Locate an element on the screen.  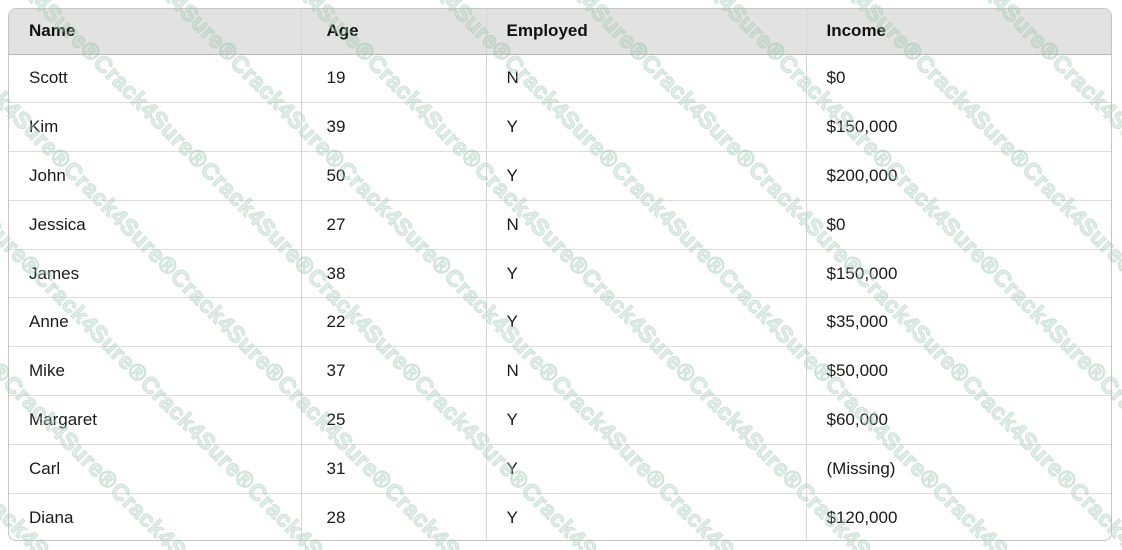
cell-age: 31 is located at coordinates (393, 469).